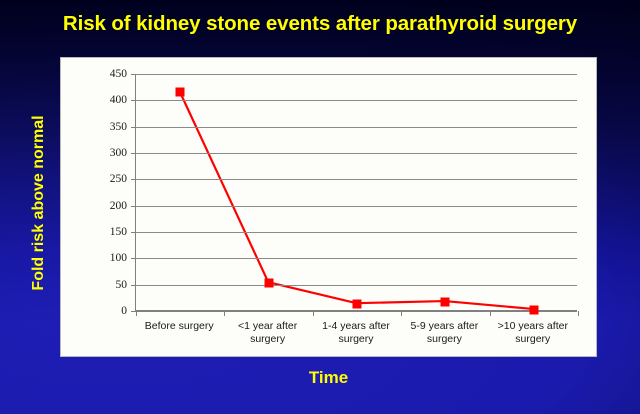  What do you see at coordinates (267, 332) in the screenshot?
I see `x-axis-category-label: <1 year after surgery` at bounding box center [267, 332].